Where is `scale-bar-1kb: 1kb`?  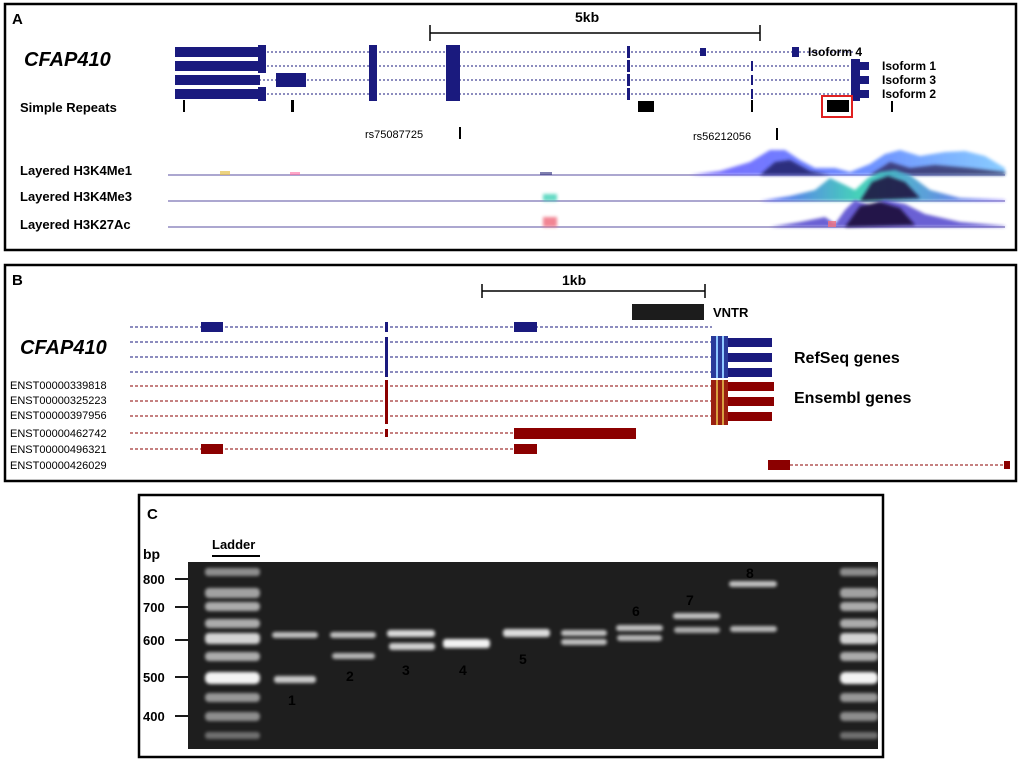
scale-bar-1kb: 1kb is located at coordinates (593, 285).